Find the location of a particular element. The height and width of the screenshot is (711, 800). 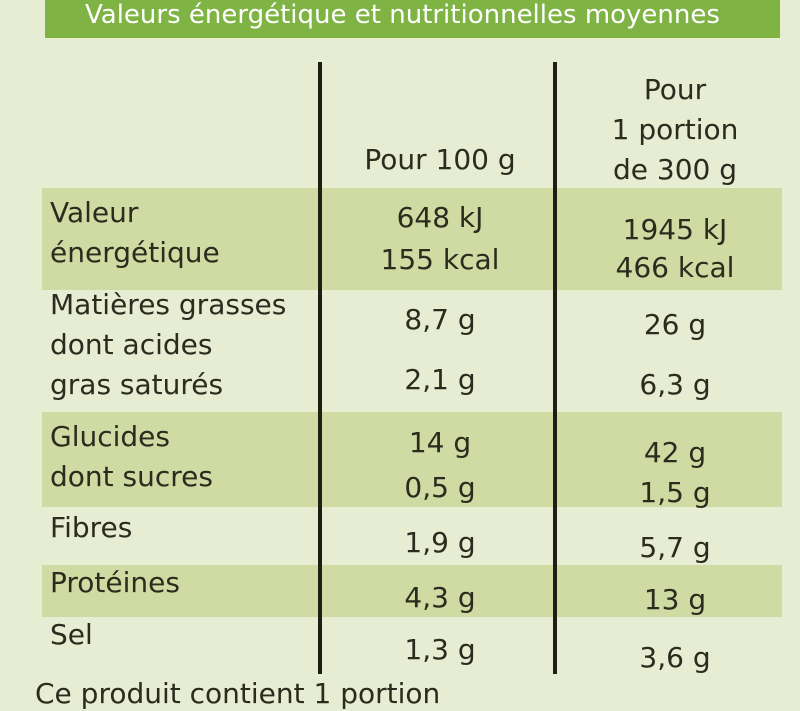

row-label: Glucides is located at coordinates (110, 436).